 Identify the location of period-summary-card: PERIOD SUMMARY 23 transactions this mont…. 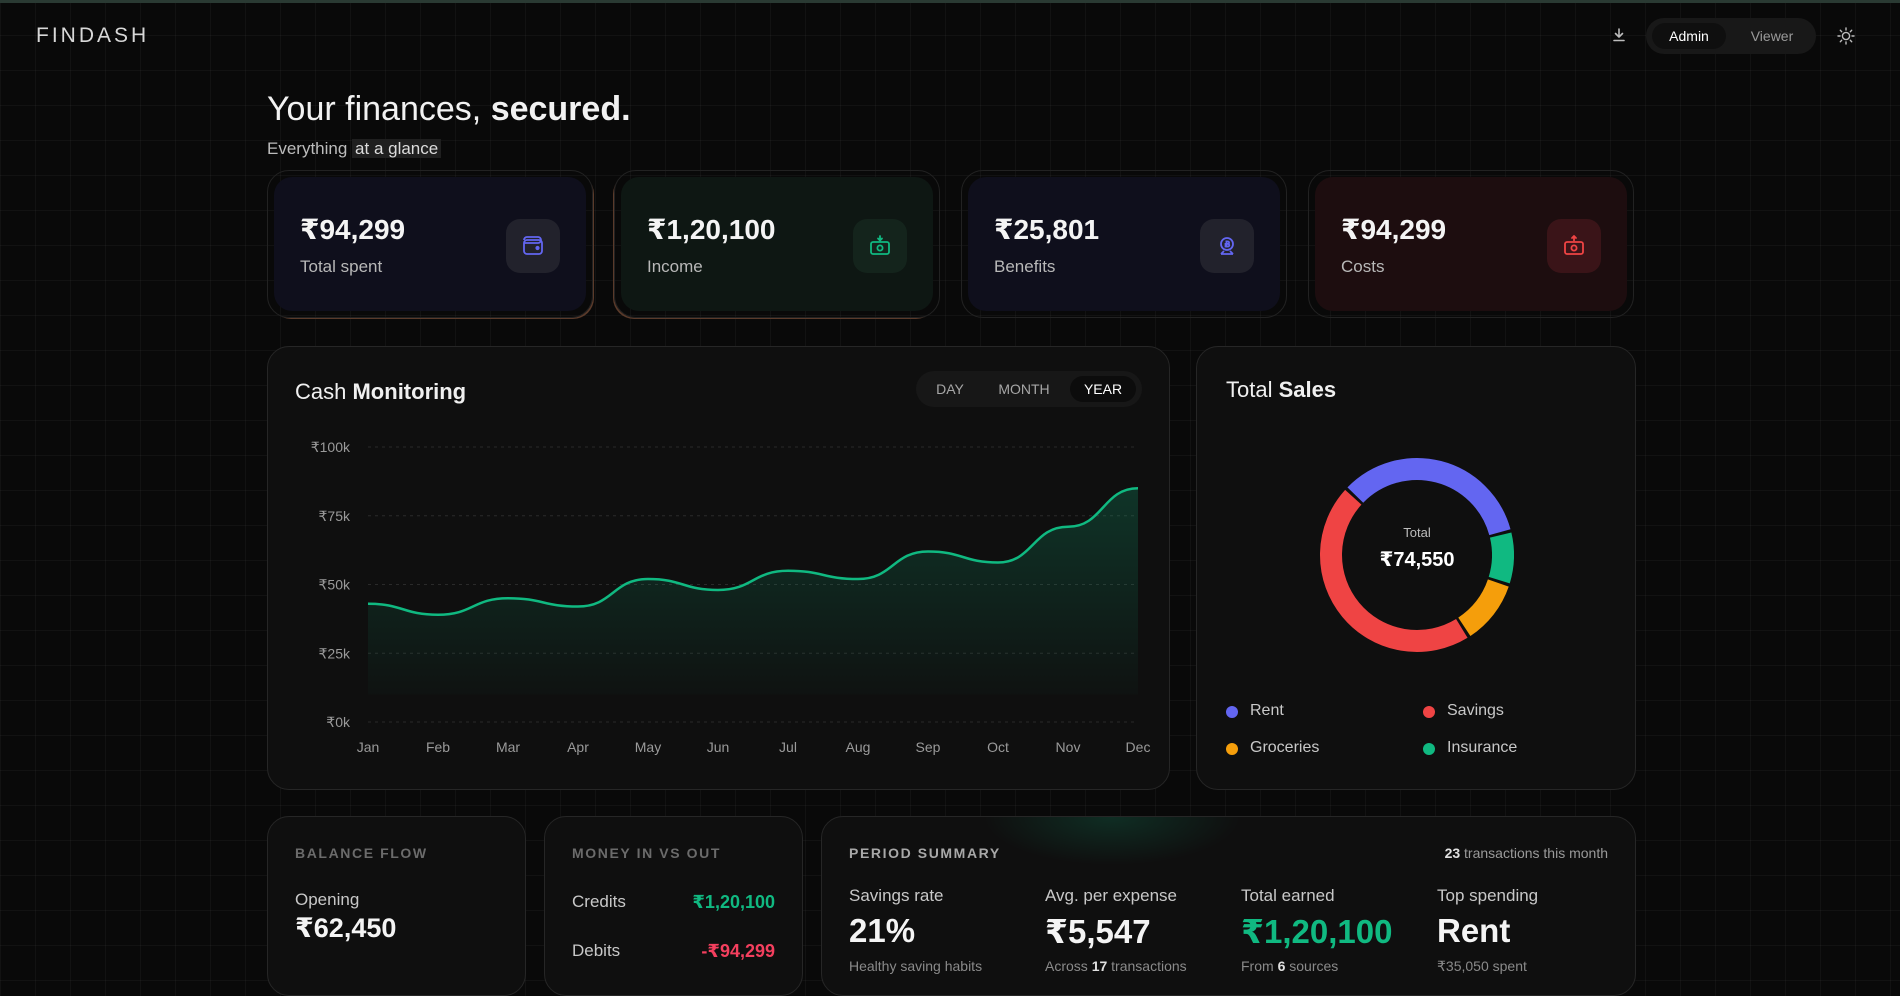
(1228, 906).